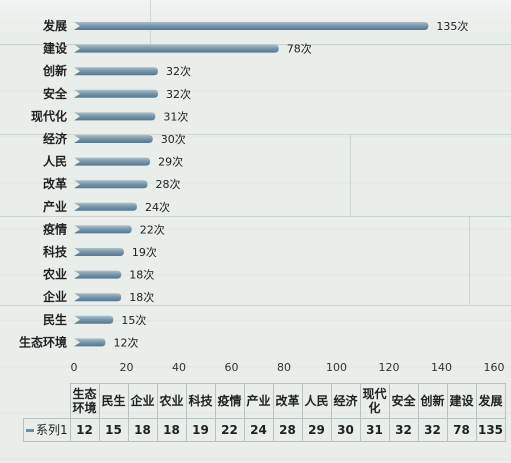 The width and height of the screenshot is (511, 463). Describe the element at coordinates (232, 367) in the screenshot. I see `x-tick-label: 60` at that location.